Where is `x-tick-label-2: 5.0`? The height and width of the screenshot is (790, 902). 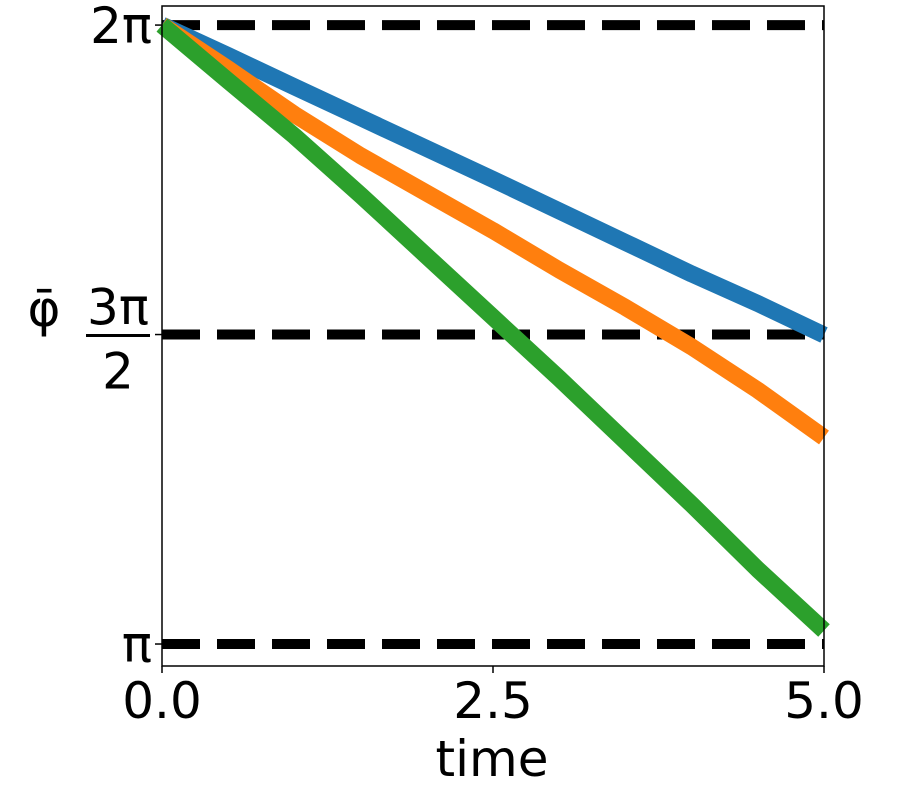
x-tick-label-2: 5.0 is located at coordinates (824, 701).